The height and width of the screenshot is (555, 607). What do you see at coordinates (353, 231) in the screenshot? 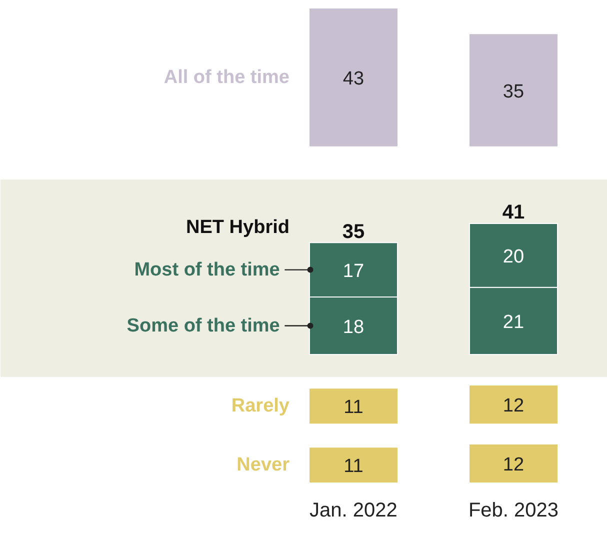
I see `total-label: 35` at bounding box center [353, 231].